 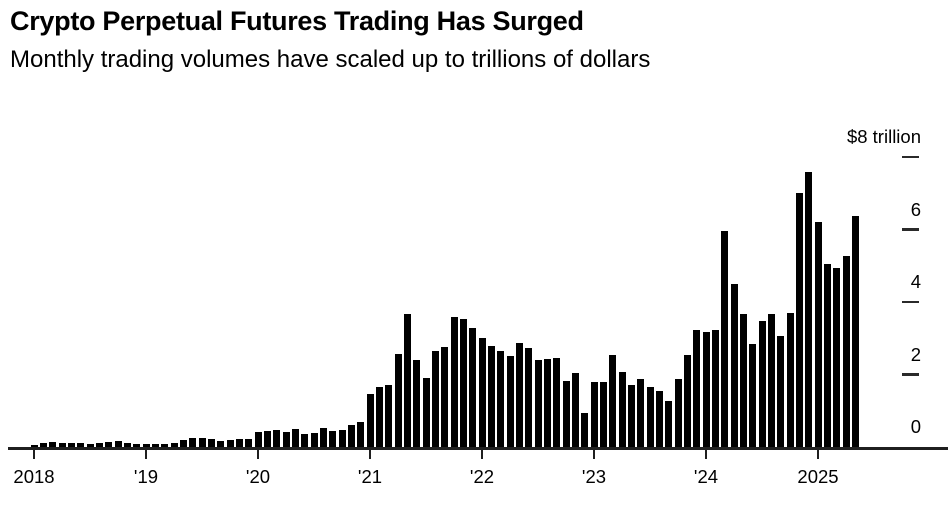 What do you see at coordinates (478, 448) in the screenshot?
I see `x-axis-baseline` at bounding box center [478, 448].